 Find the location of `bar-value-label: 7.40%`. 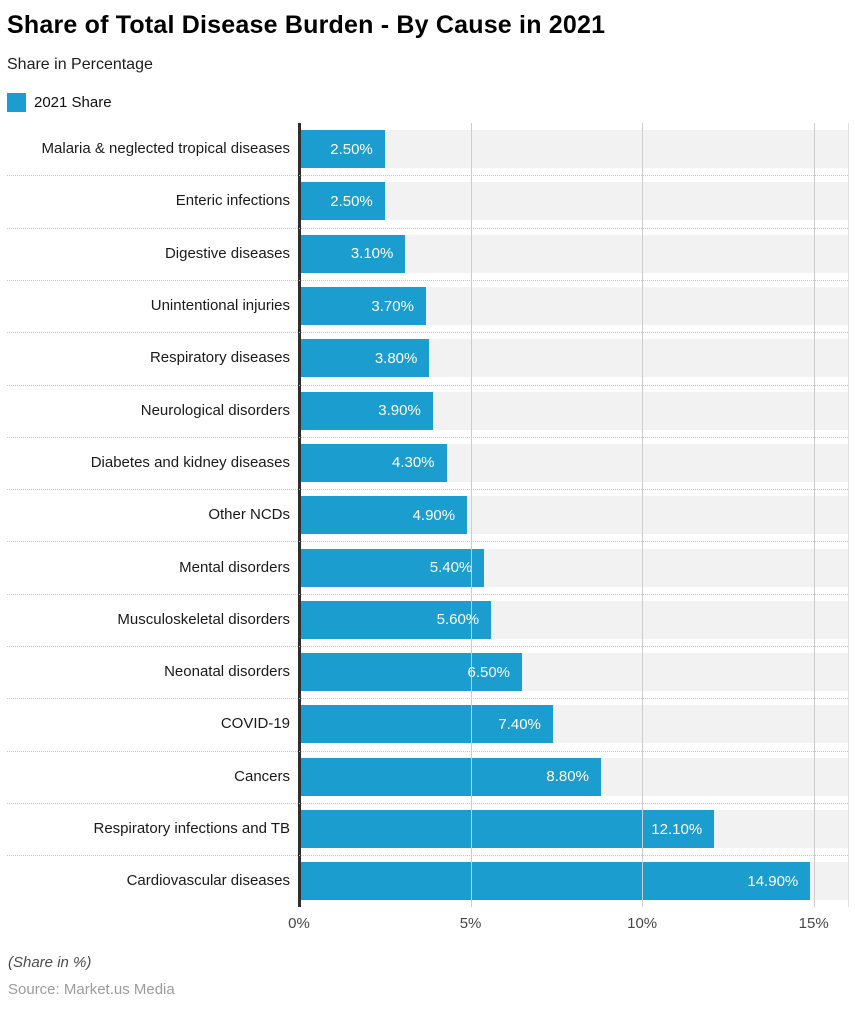

bar-value-label: 7.40% is located at coordinates (519, 724).